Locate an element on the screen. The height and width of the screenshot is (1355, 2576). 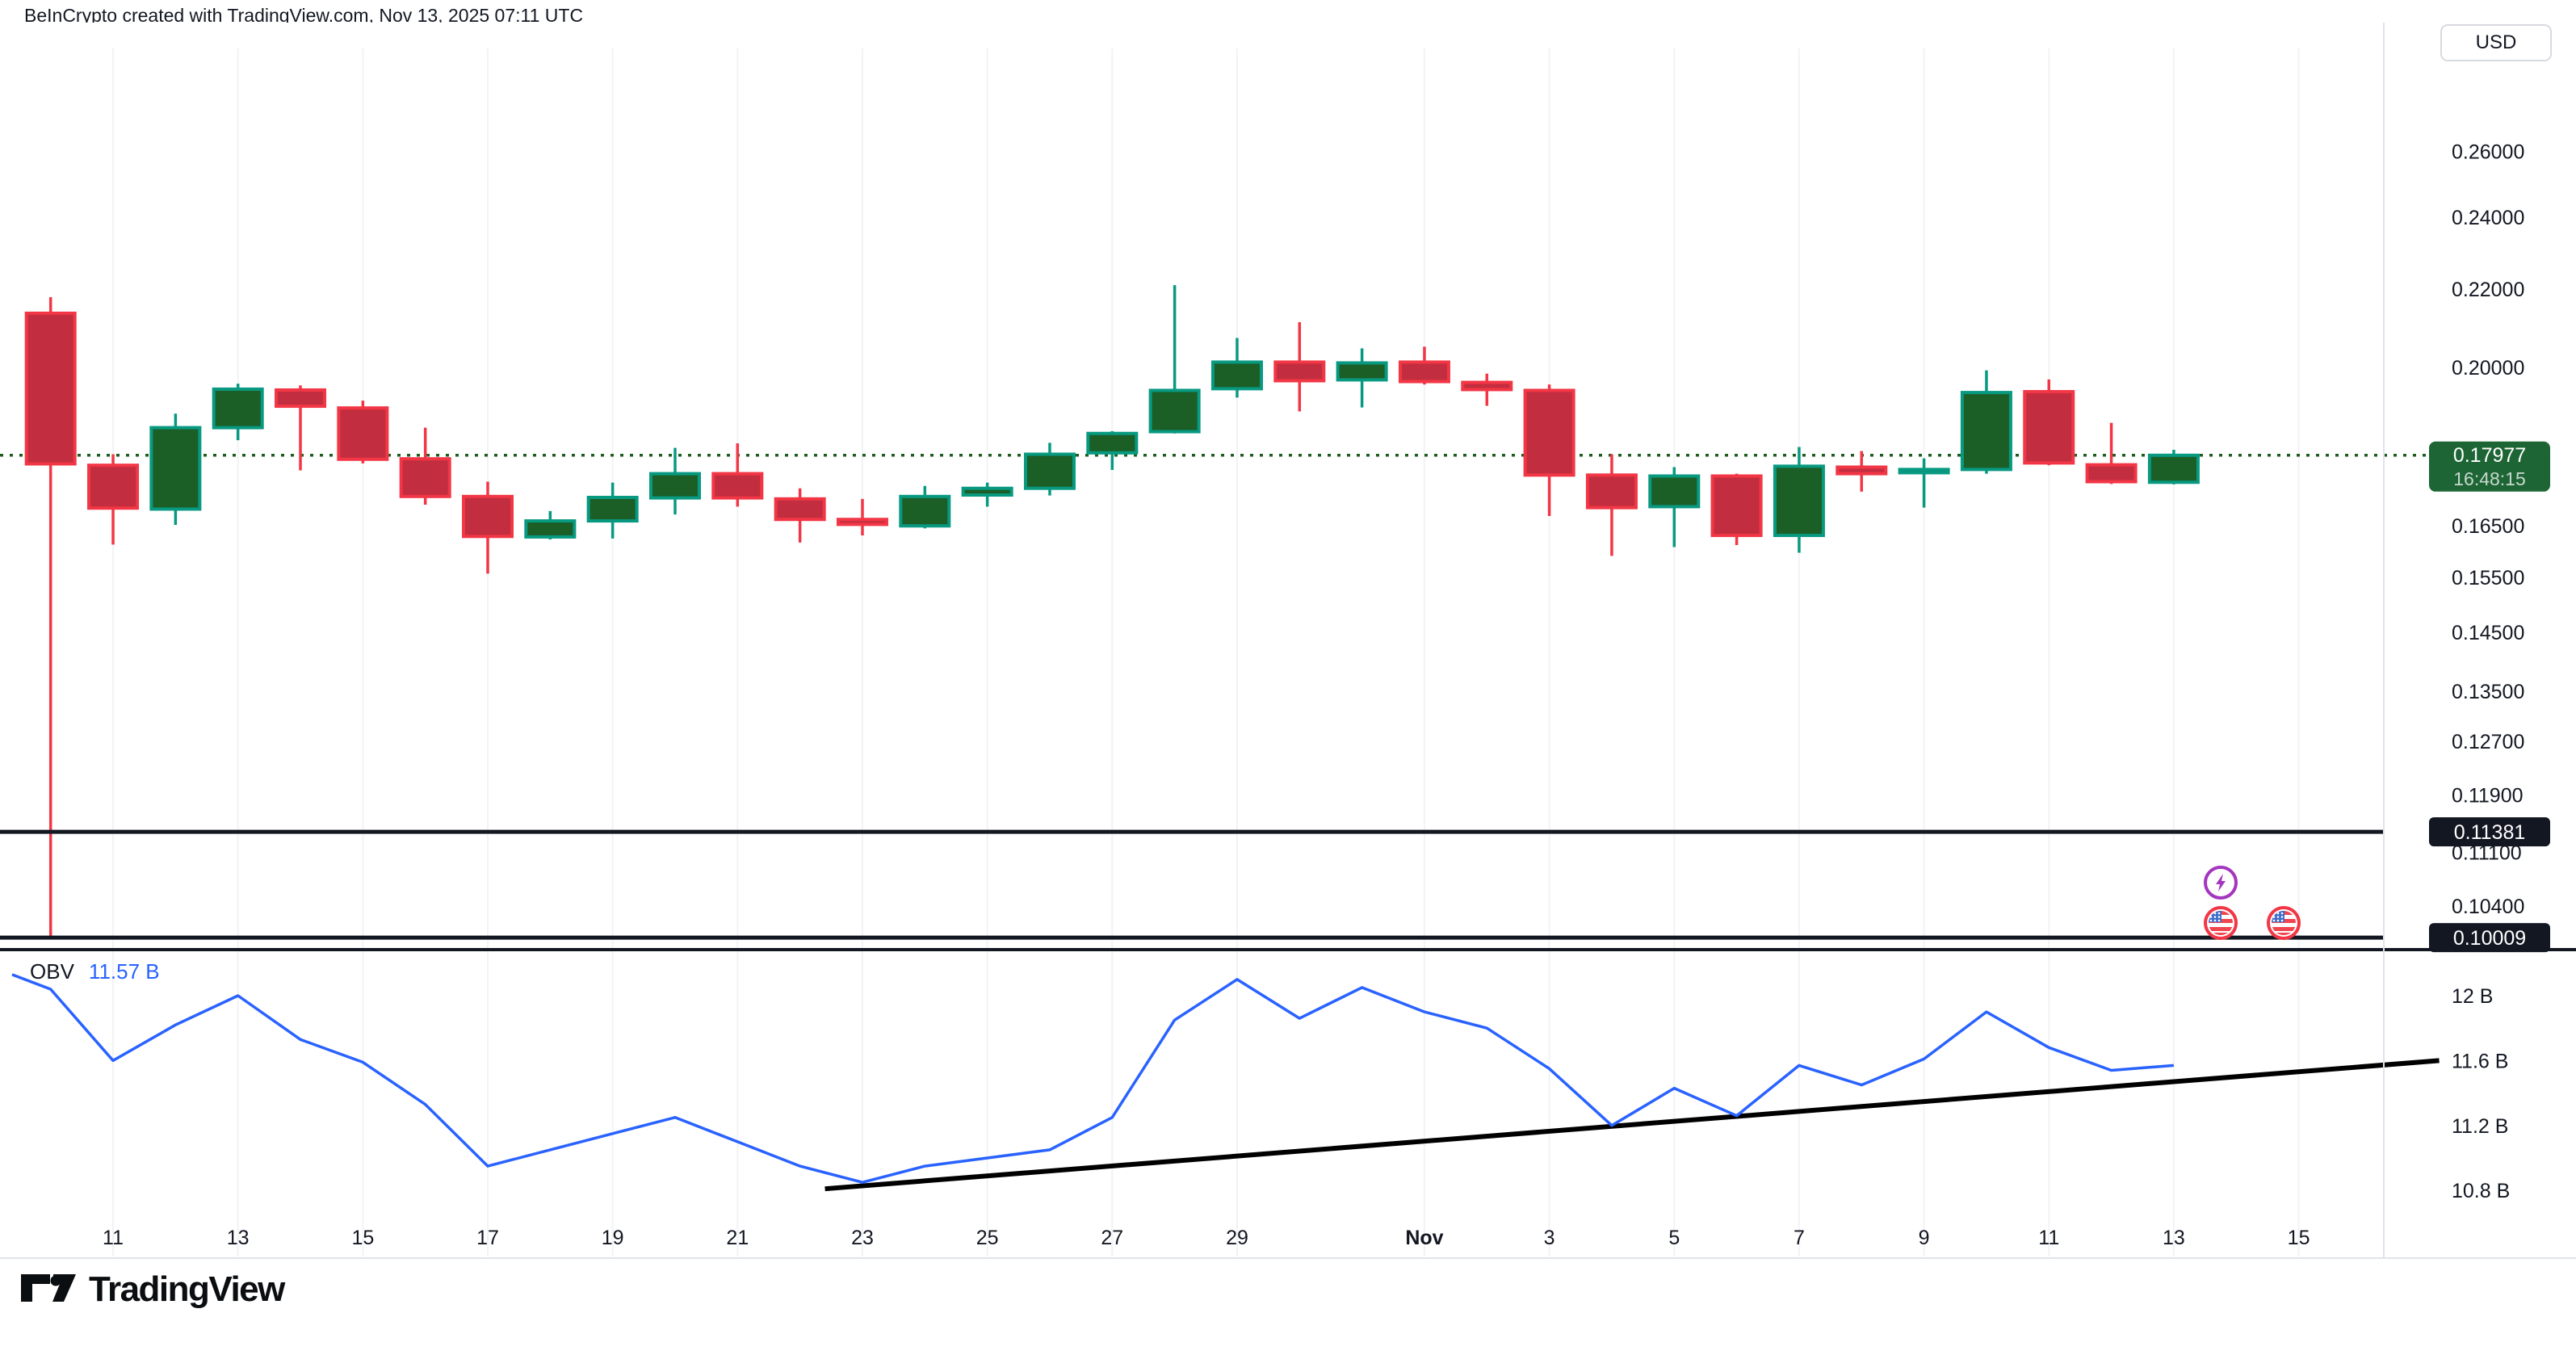
time-tick-label: 25 is located at coordinates (988, 1238).